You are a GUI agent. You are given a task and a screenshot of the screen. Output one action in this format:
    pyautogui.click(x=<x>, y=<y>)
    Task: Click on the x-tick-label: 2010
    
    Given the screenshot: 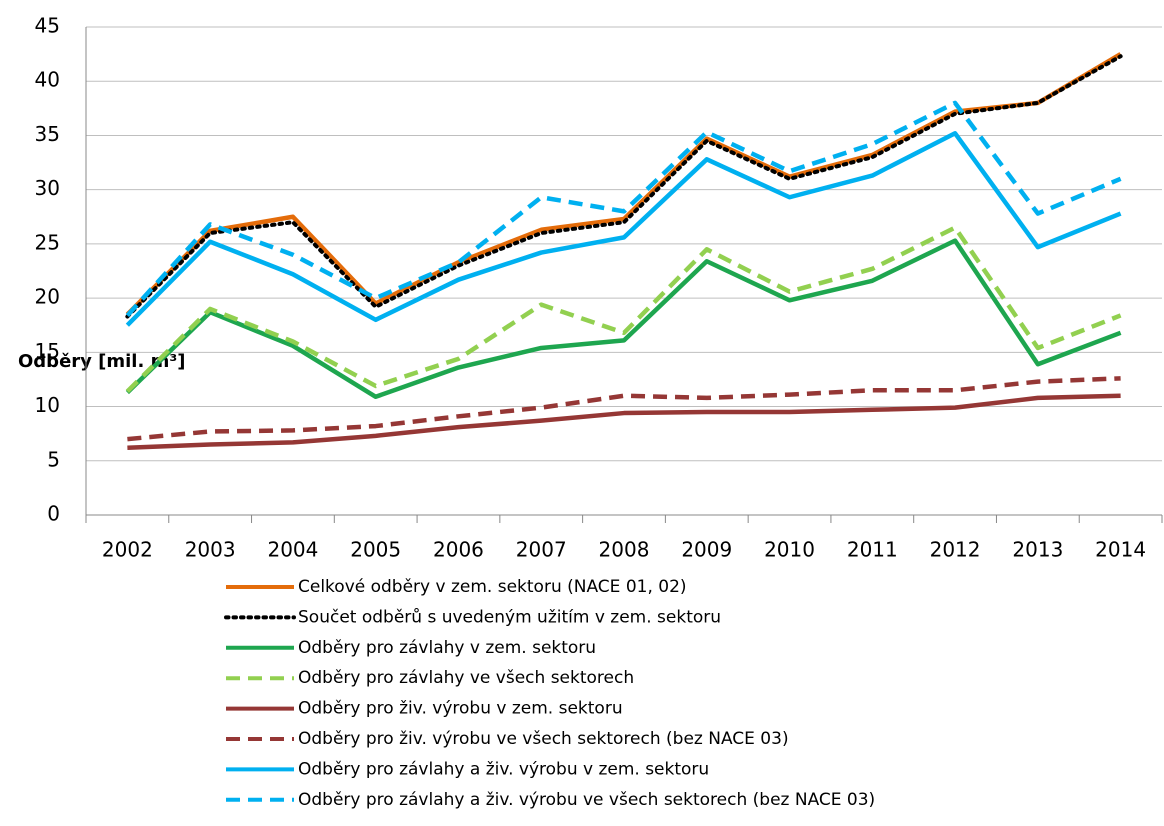 What is the action you would take?
    pyautogui.click(x=789, y=550)
    